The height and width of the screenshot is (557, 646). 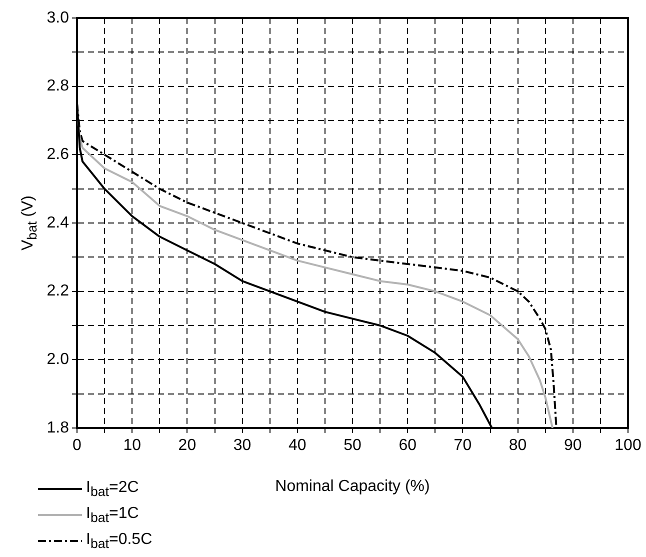 I want to click on x-tick-label: 70, so click(x=463, y=445).